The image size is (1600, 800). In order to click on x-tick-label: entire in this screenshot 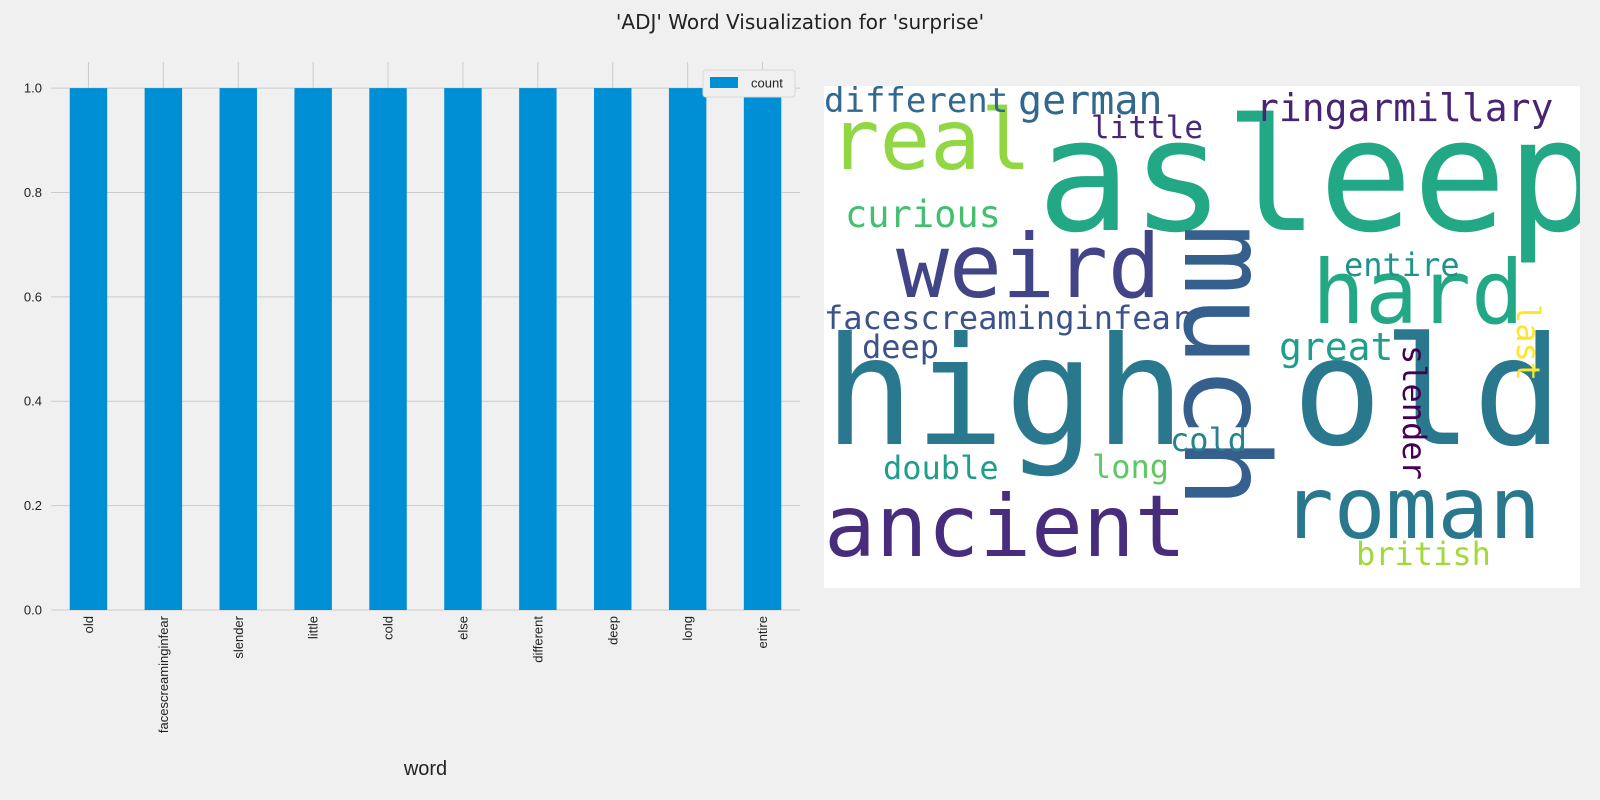, I will do `click(762, 632)`.